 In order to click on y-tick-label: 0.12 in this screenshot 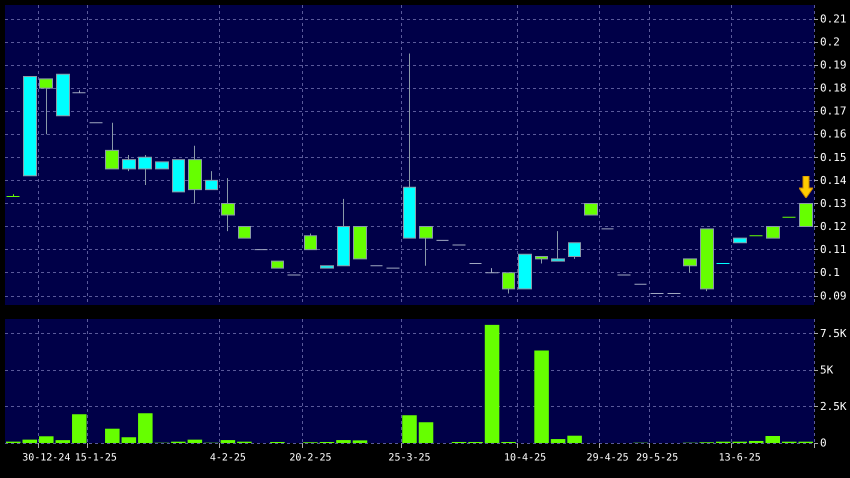, I will do `click(833, 227)`.